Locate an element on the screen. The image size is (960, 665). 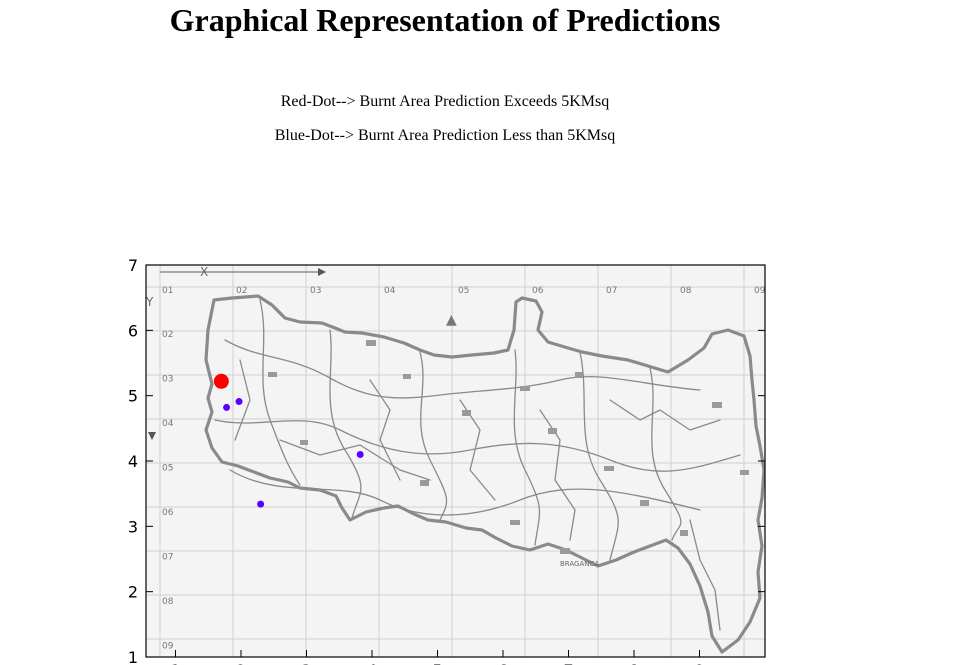
y-tick-label: 2 is located at coordinates (133, 592).